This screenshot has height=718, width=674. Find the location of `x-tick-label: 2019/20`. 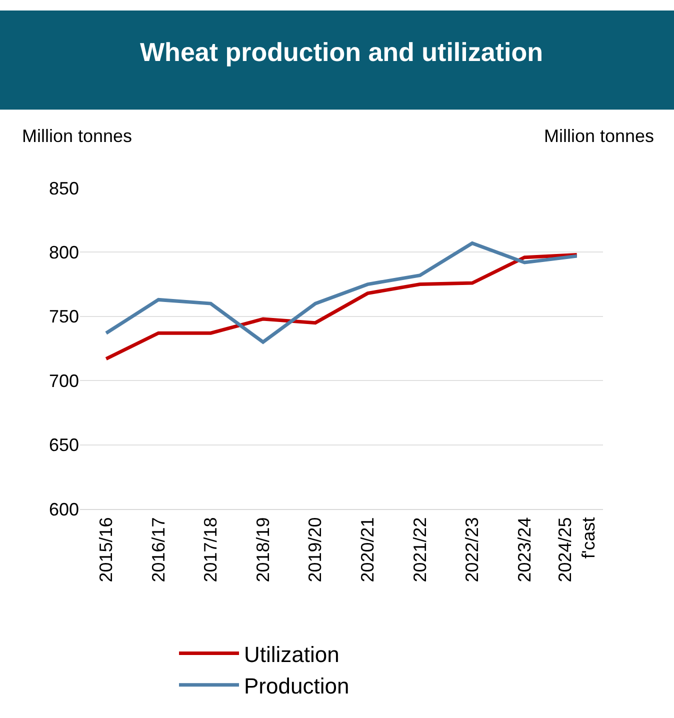

x-tick-label: 2019/20 is located at coordinates (315, 549).